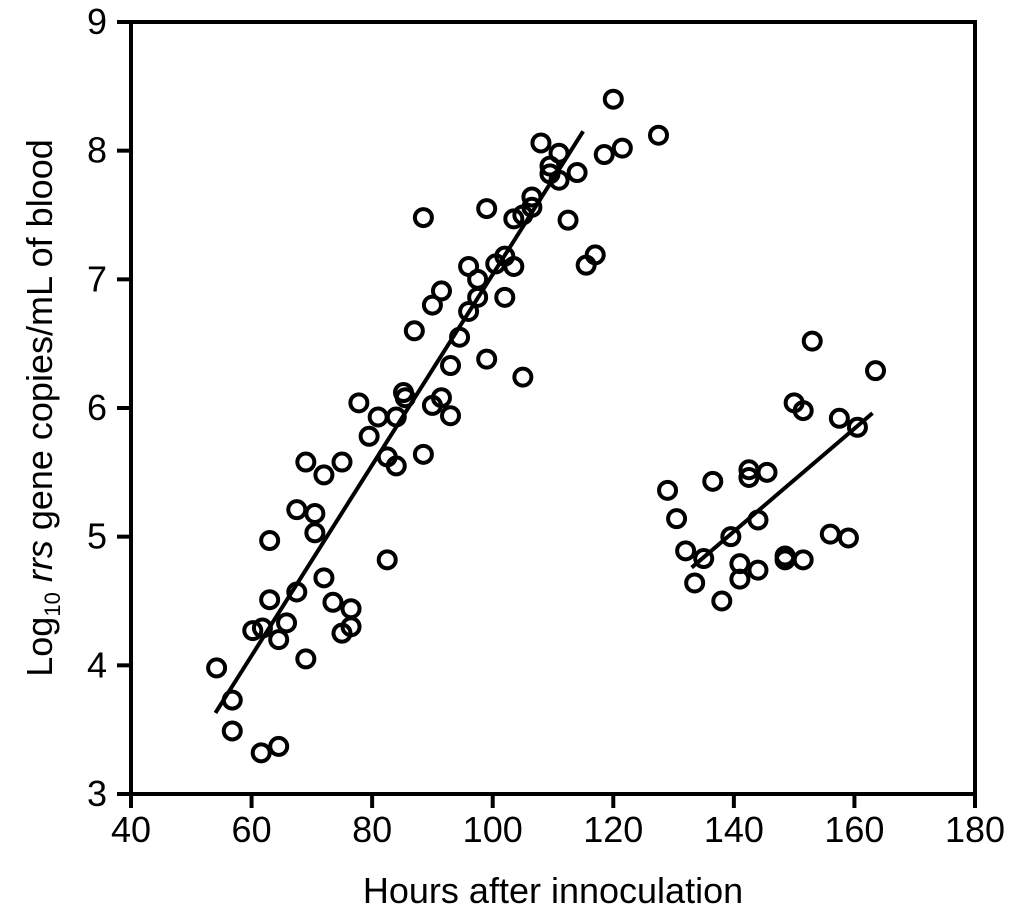 The width and height of the screenshot is (1024, 919). I want to click on y-axis-title-suffix: gene copies/mL of blood, so click(39, 339).